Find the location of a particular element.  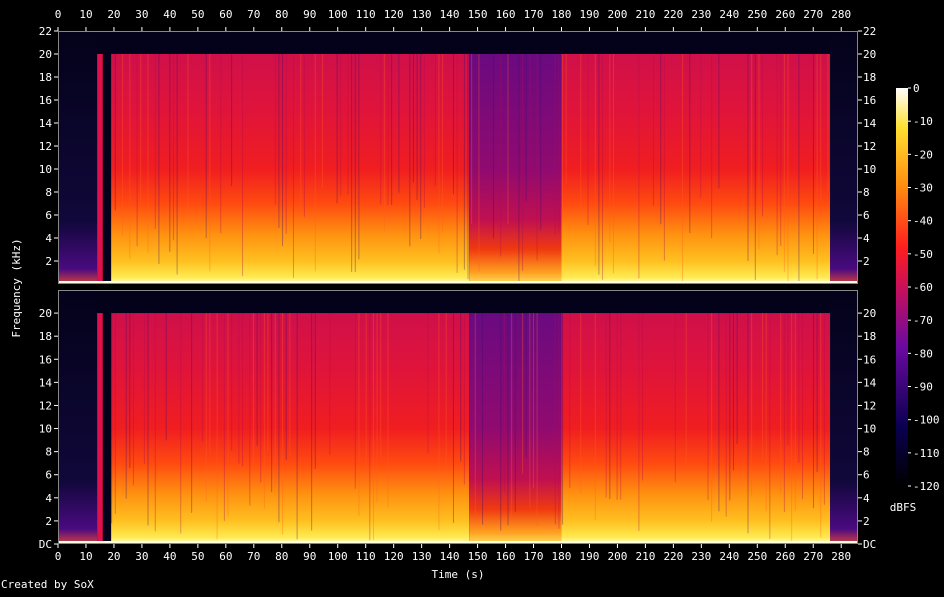

y-tick-label-right: 14 is located at coordinates (870, 382).